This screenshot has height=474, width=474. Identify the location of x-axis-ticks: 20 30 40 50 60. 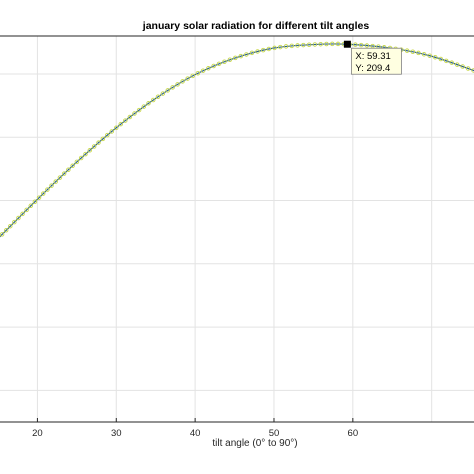
(195, 428).